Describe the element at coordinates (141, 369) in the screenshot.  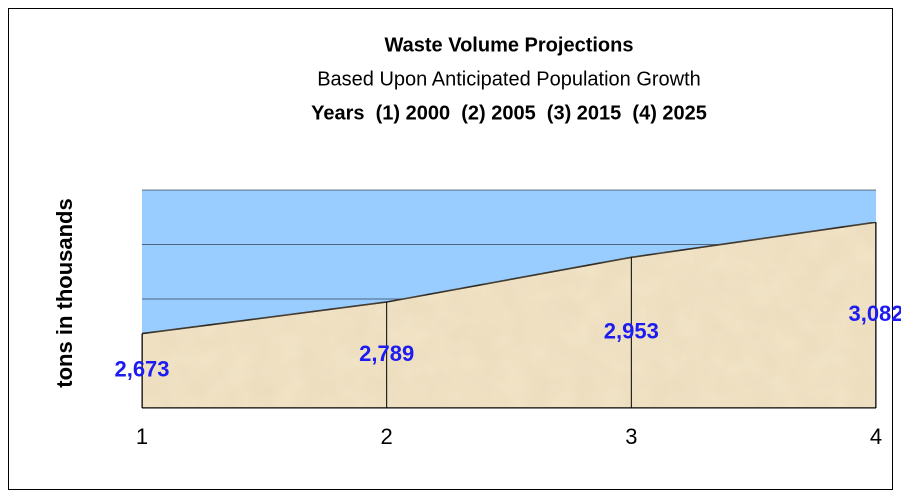
I see `data-label: 2,673` at that location.